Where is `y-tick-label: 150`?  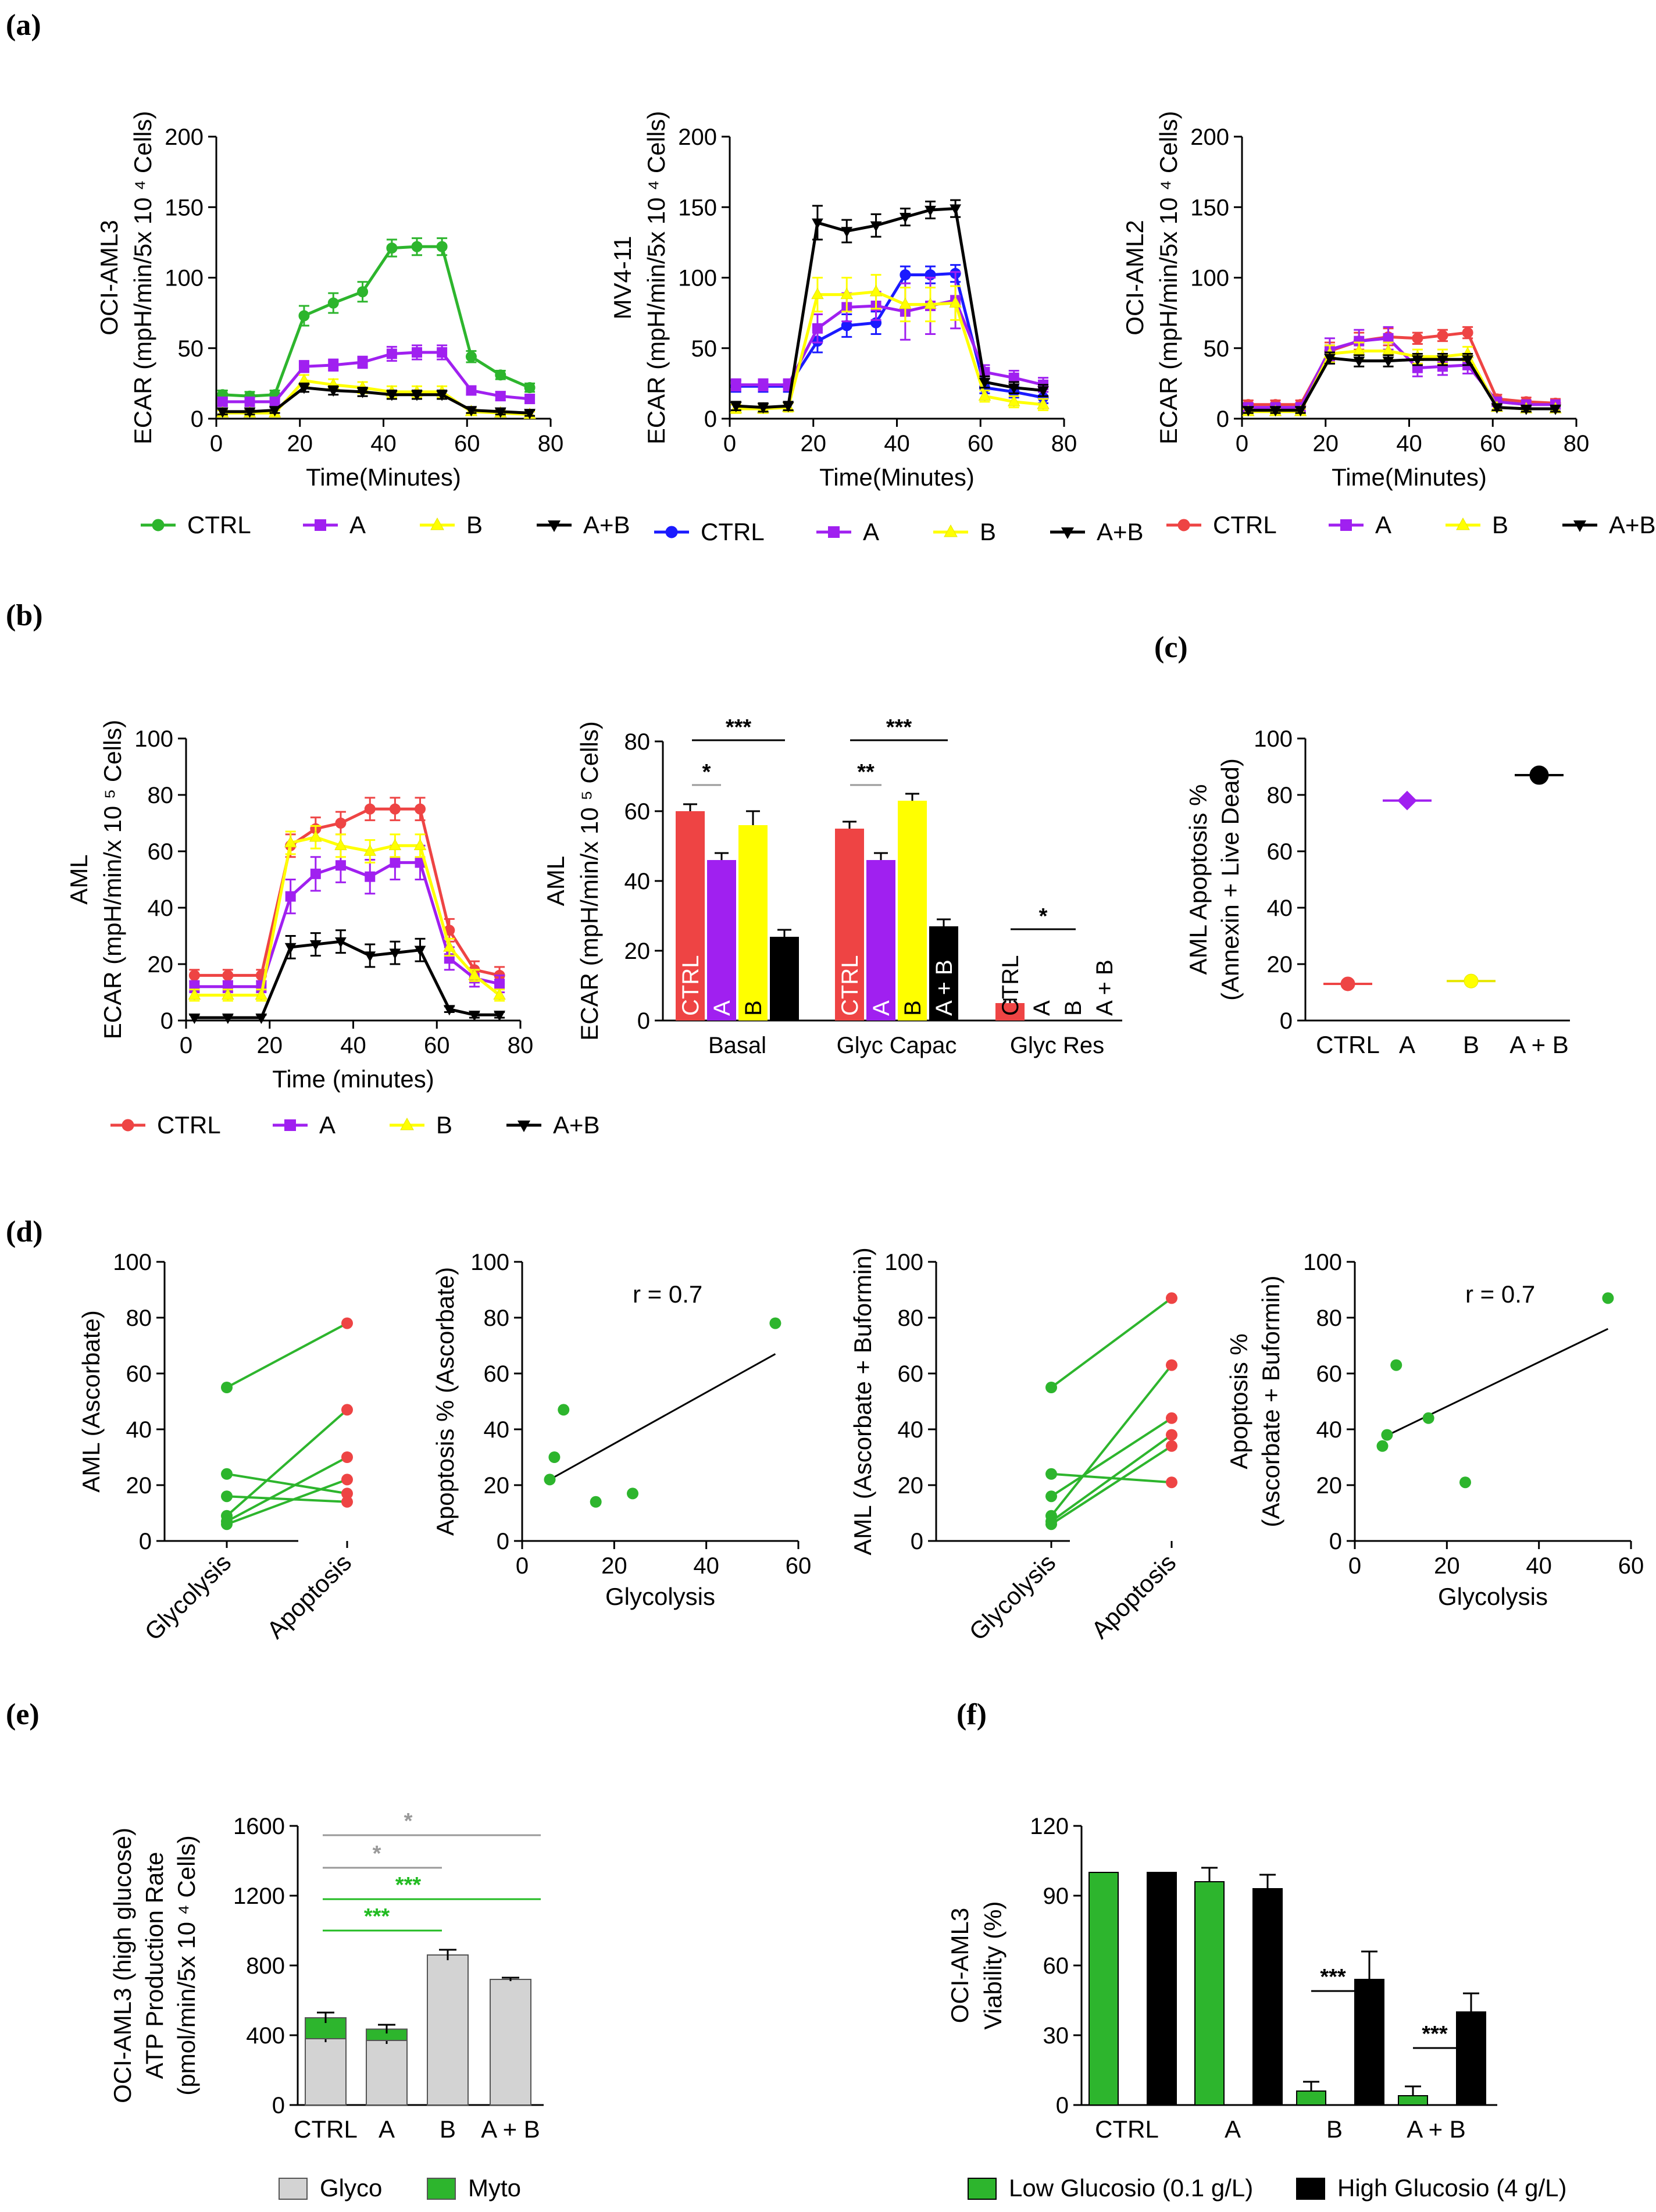 y-tick-label: 150 is located at coordinates (698, 208).